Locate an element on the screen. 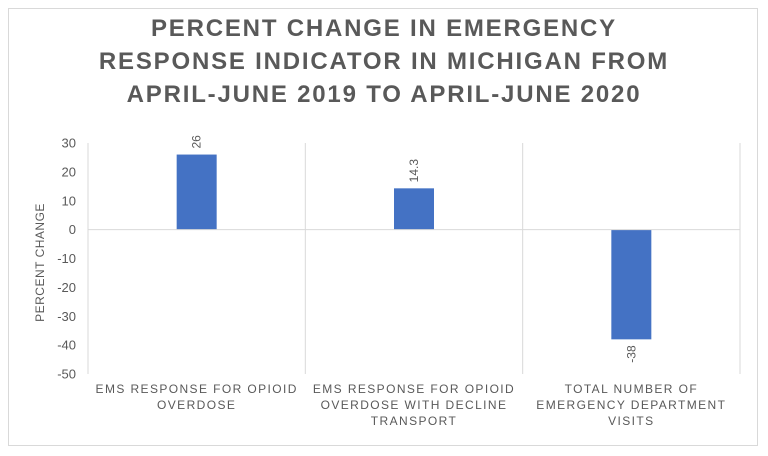  y-tick-label: -20 is located at coordinates (66, 287).